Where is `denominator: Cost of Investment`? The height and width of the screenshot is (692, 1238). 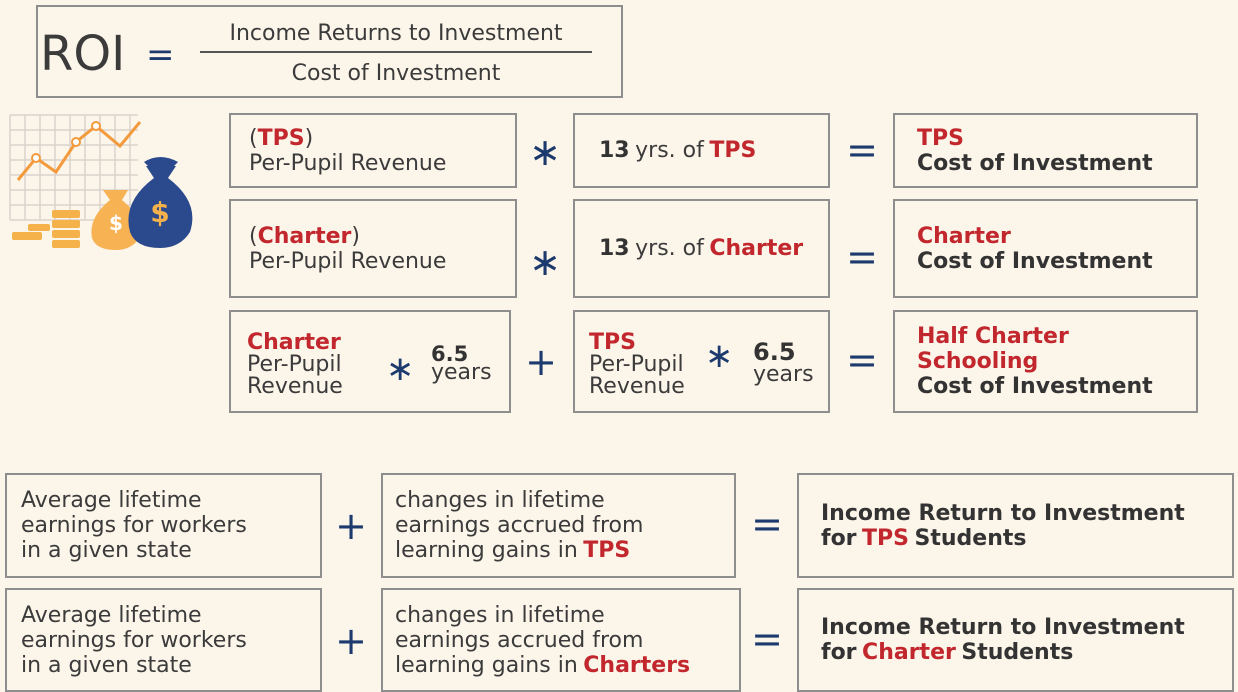
denominator: Cost of Investment is located at coordinates (396, 73).